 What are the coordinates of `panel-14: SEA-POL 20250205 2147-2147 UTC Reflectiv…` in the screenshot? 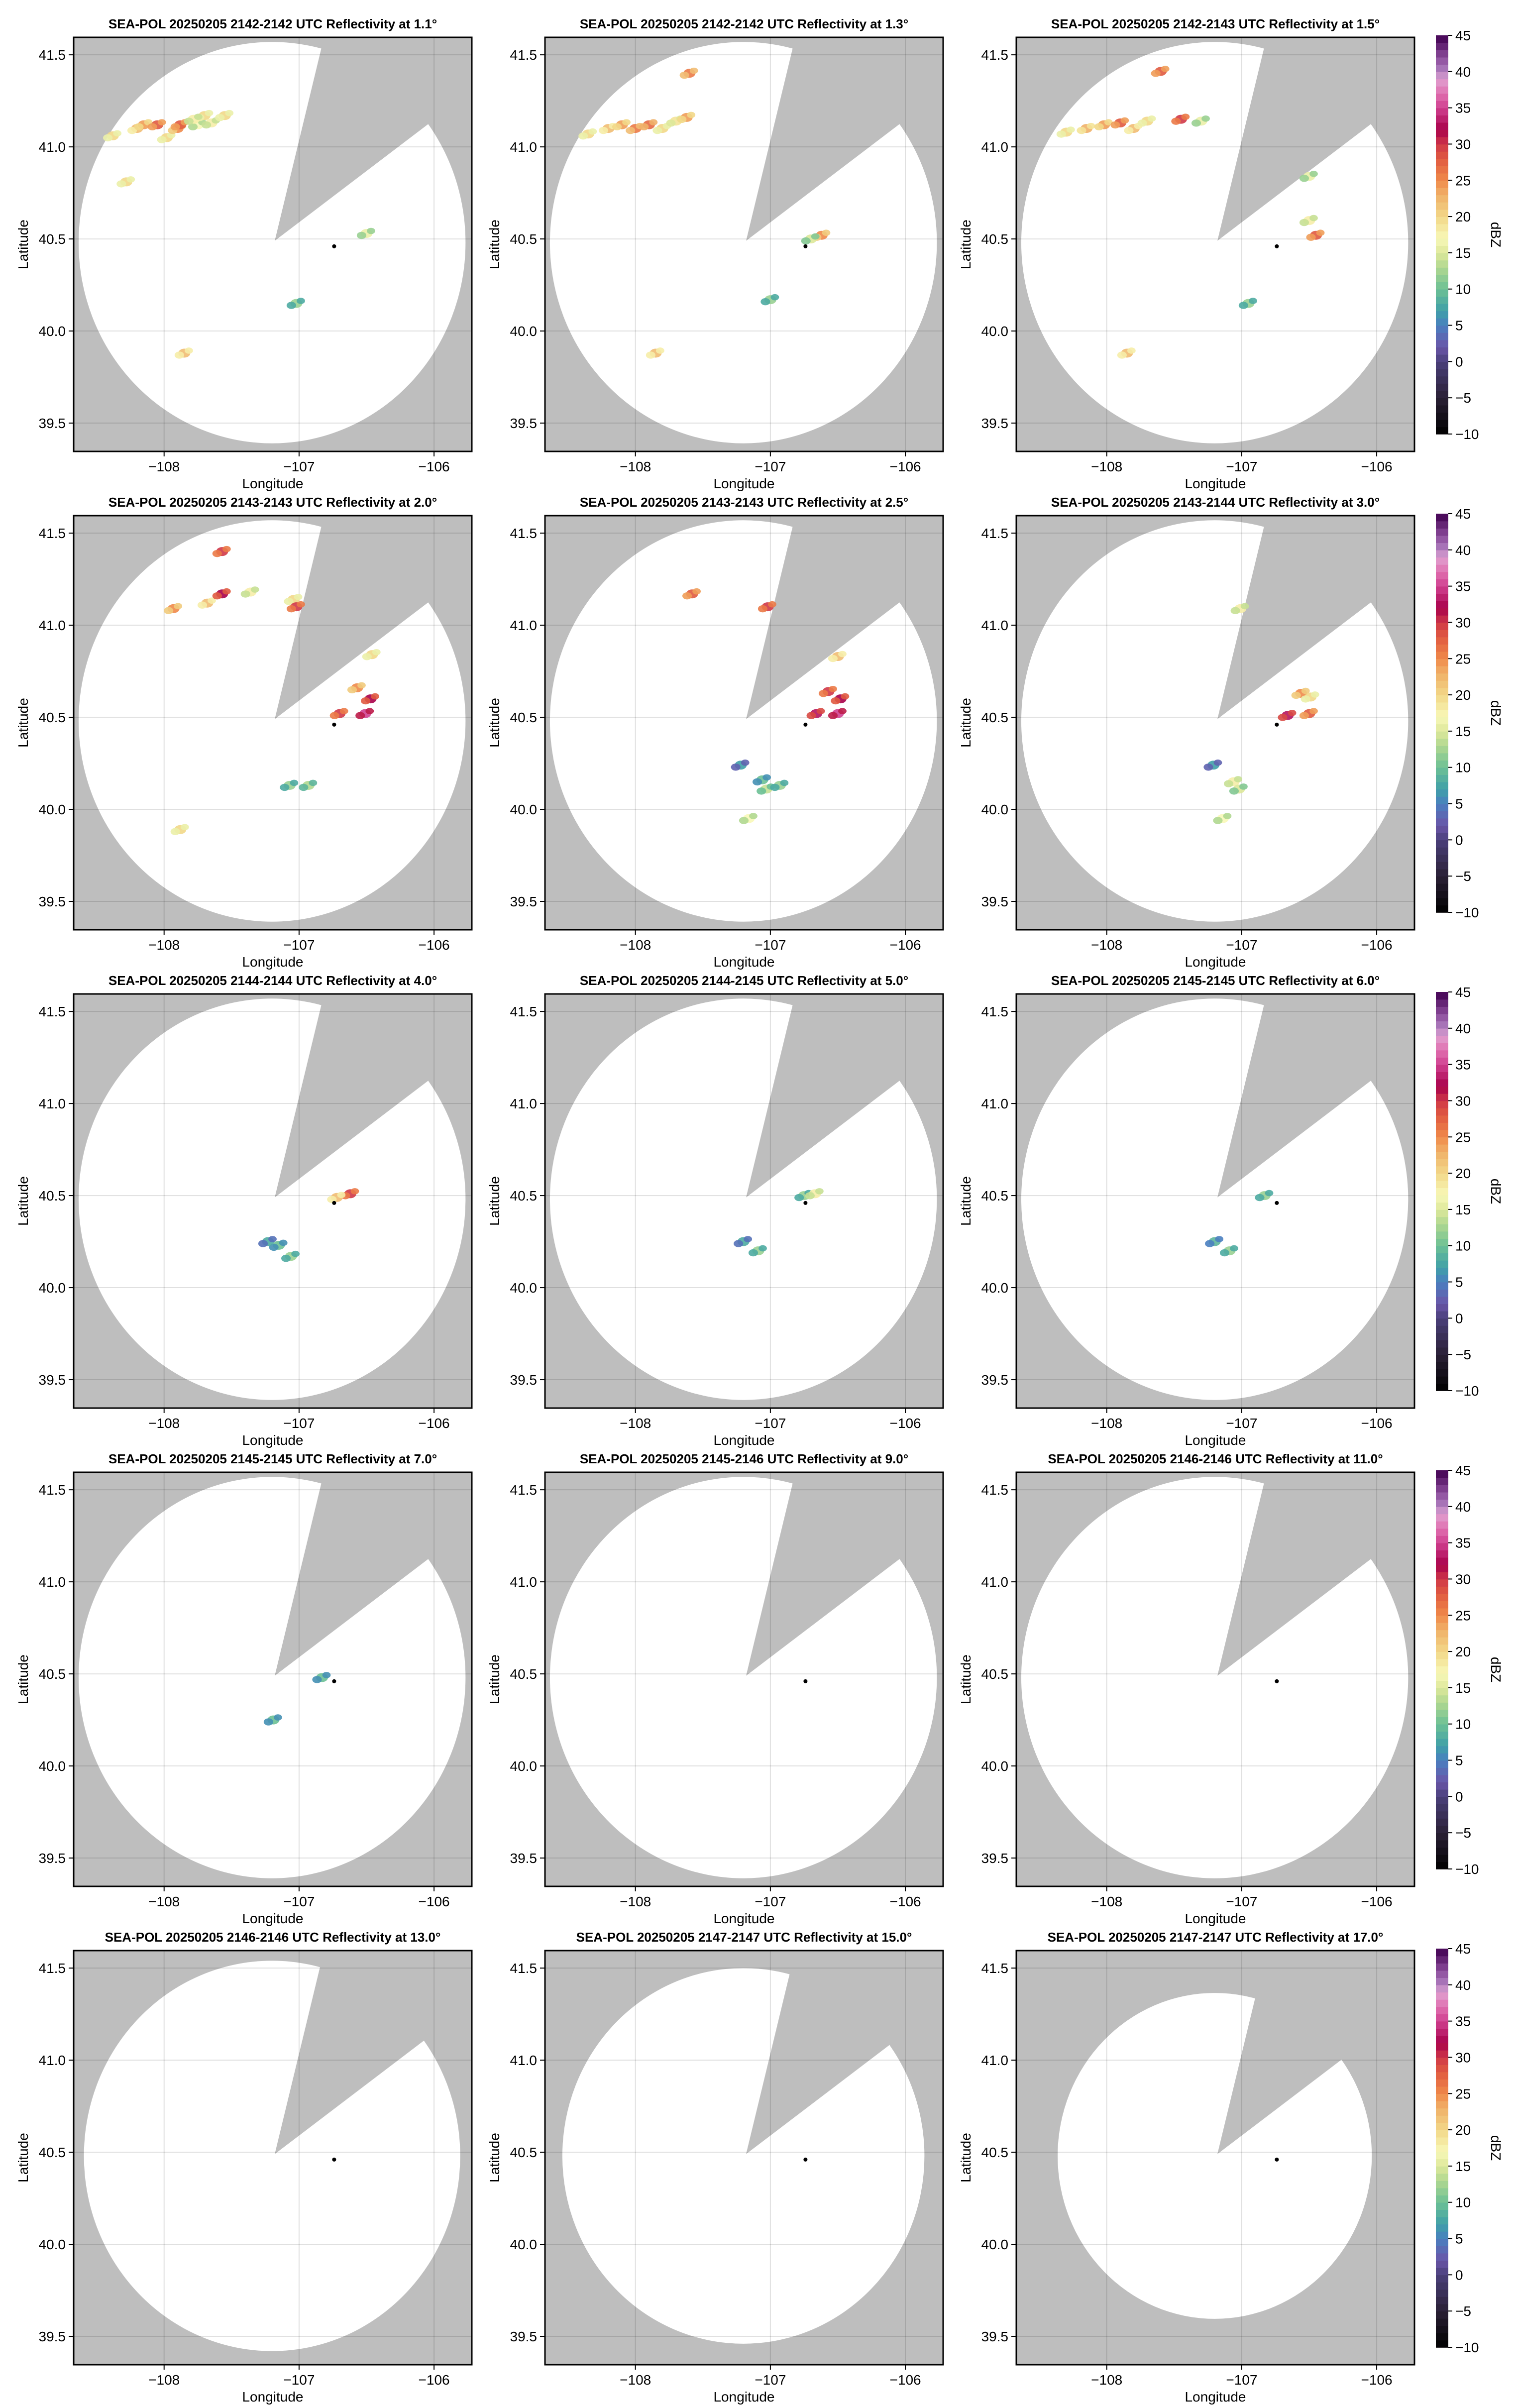 It's located at (716, 2168).